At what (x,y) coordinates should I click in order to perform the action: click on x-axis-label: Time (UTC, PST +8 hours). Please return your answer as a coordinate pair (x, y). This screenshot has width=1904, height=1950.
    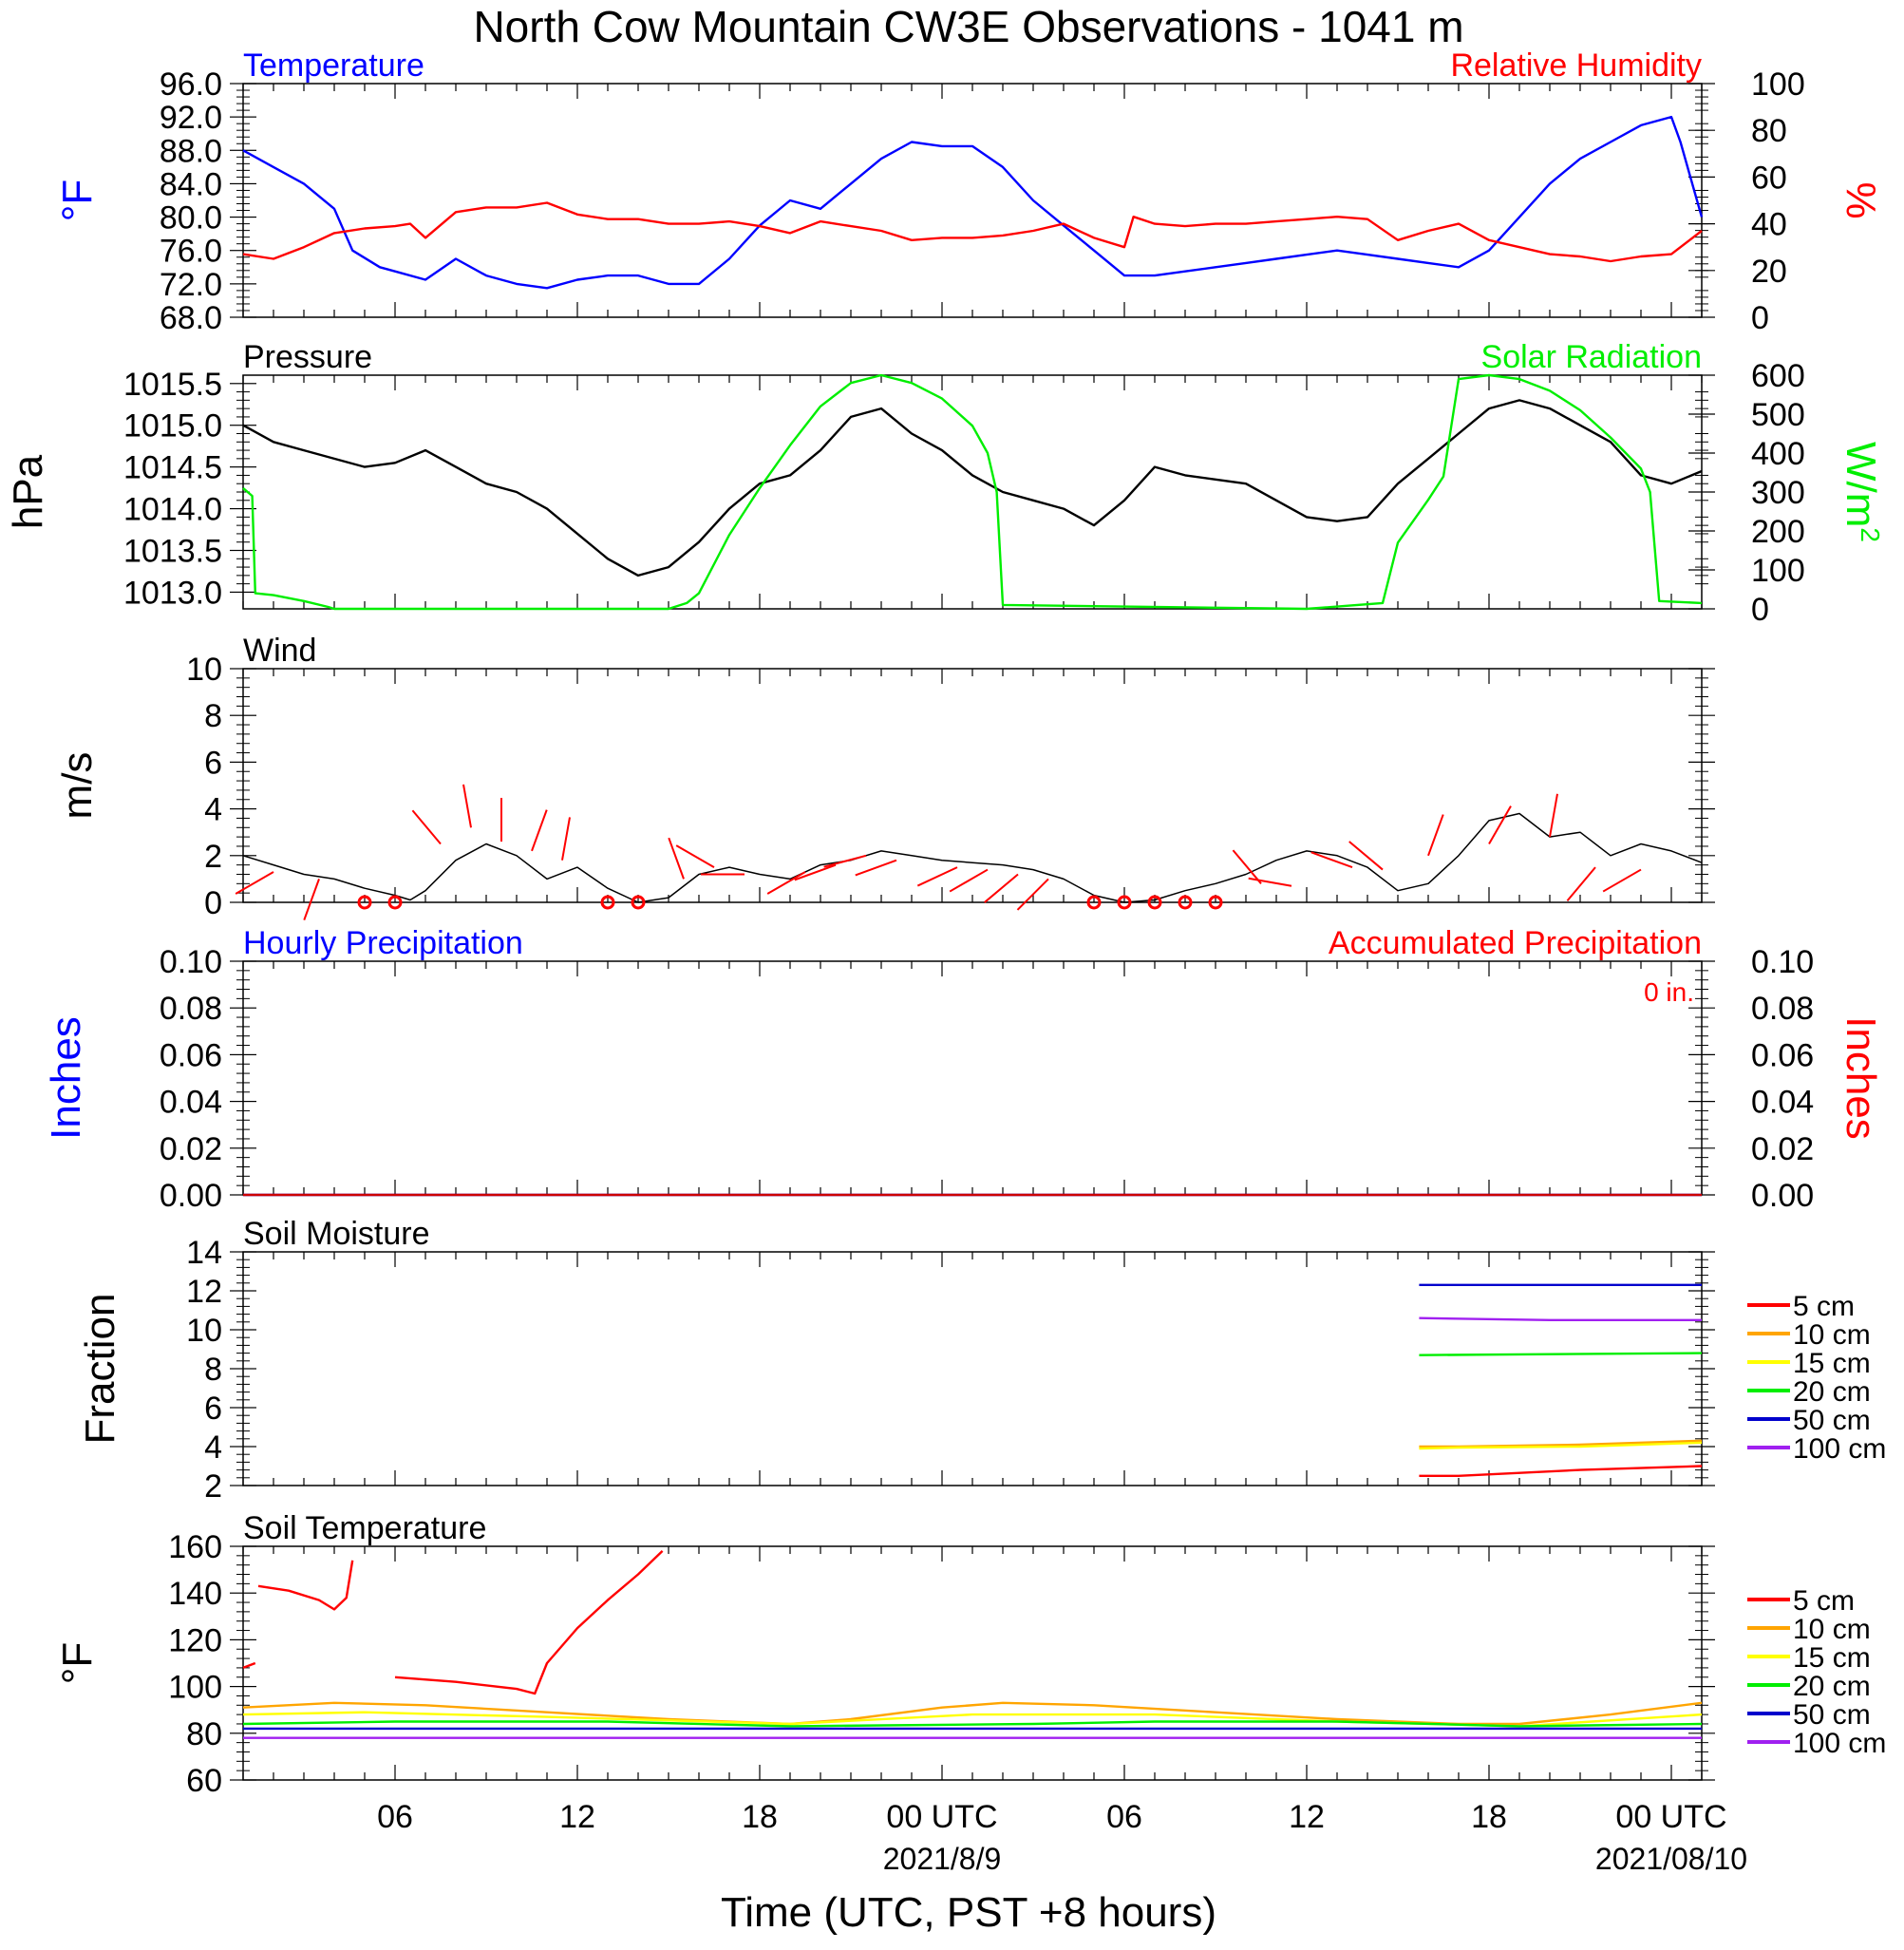
    Looking at the image, I should click on (969, 1912).